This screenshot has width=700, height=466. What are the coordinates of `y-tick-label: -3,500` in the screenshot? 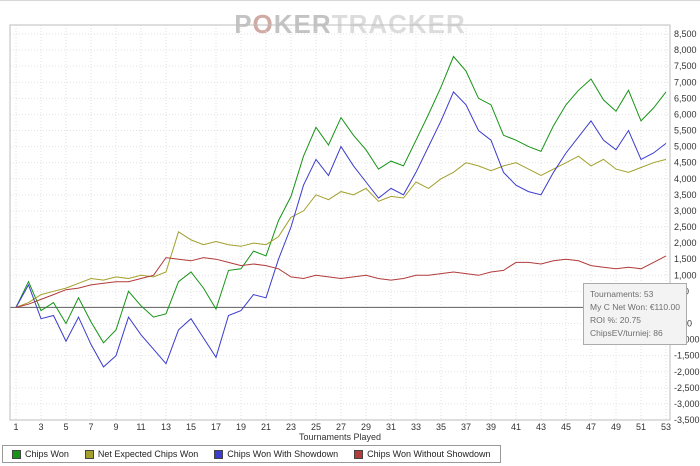 It's located at (687, 420).